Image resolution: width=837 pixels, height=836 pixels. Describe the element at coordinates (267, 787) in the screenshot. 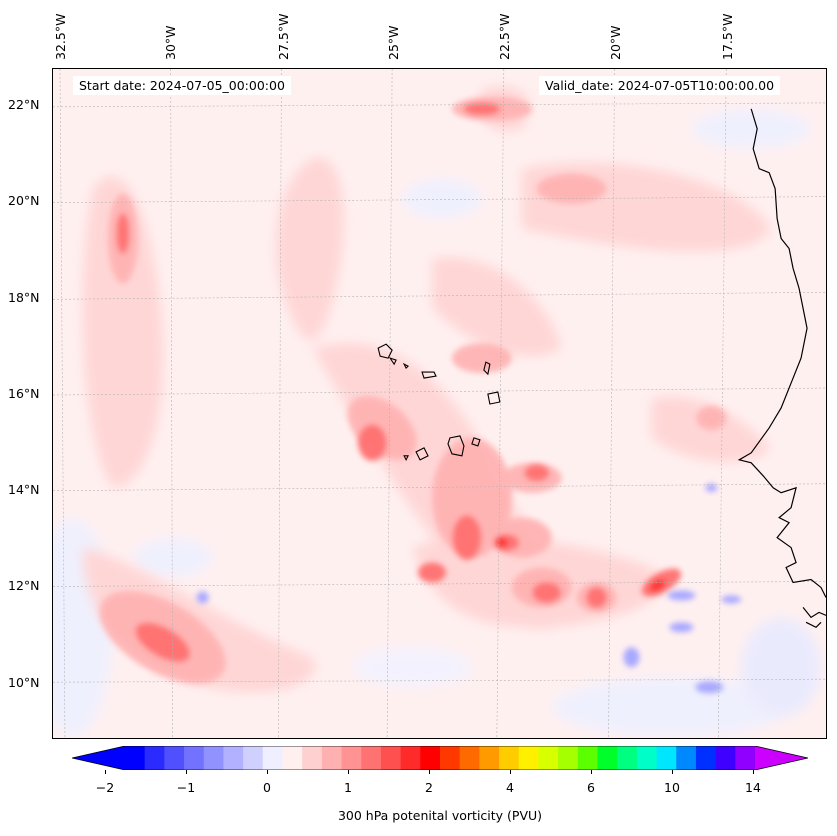

I see `colorbar-tick-label: 0` at that location.